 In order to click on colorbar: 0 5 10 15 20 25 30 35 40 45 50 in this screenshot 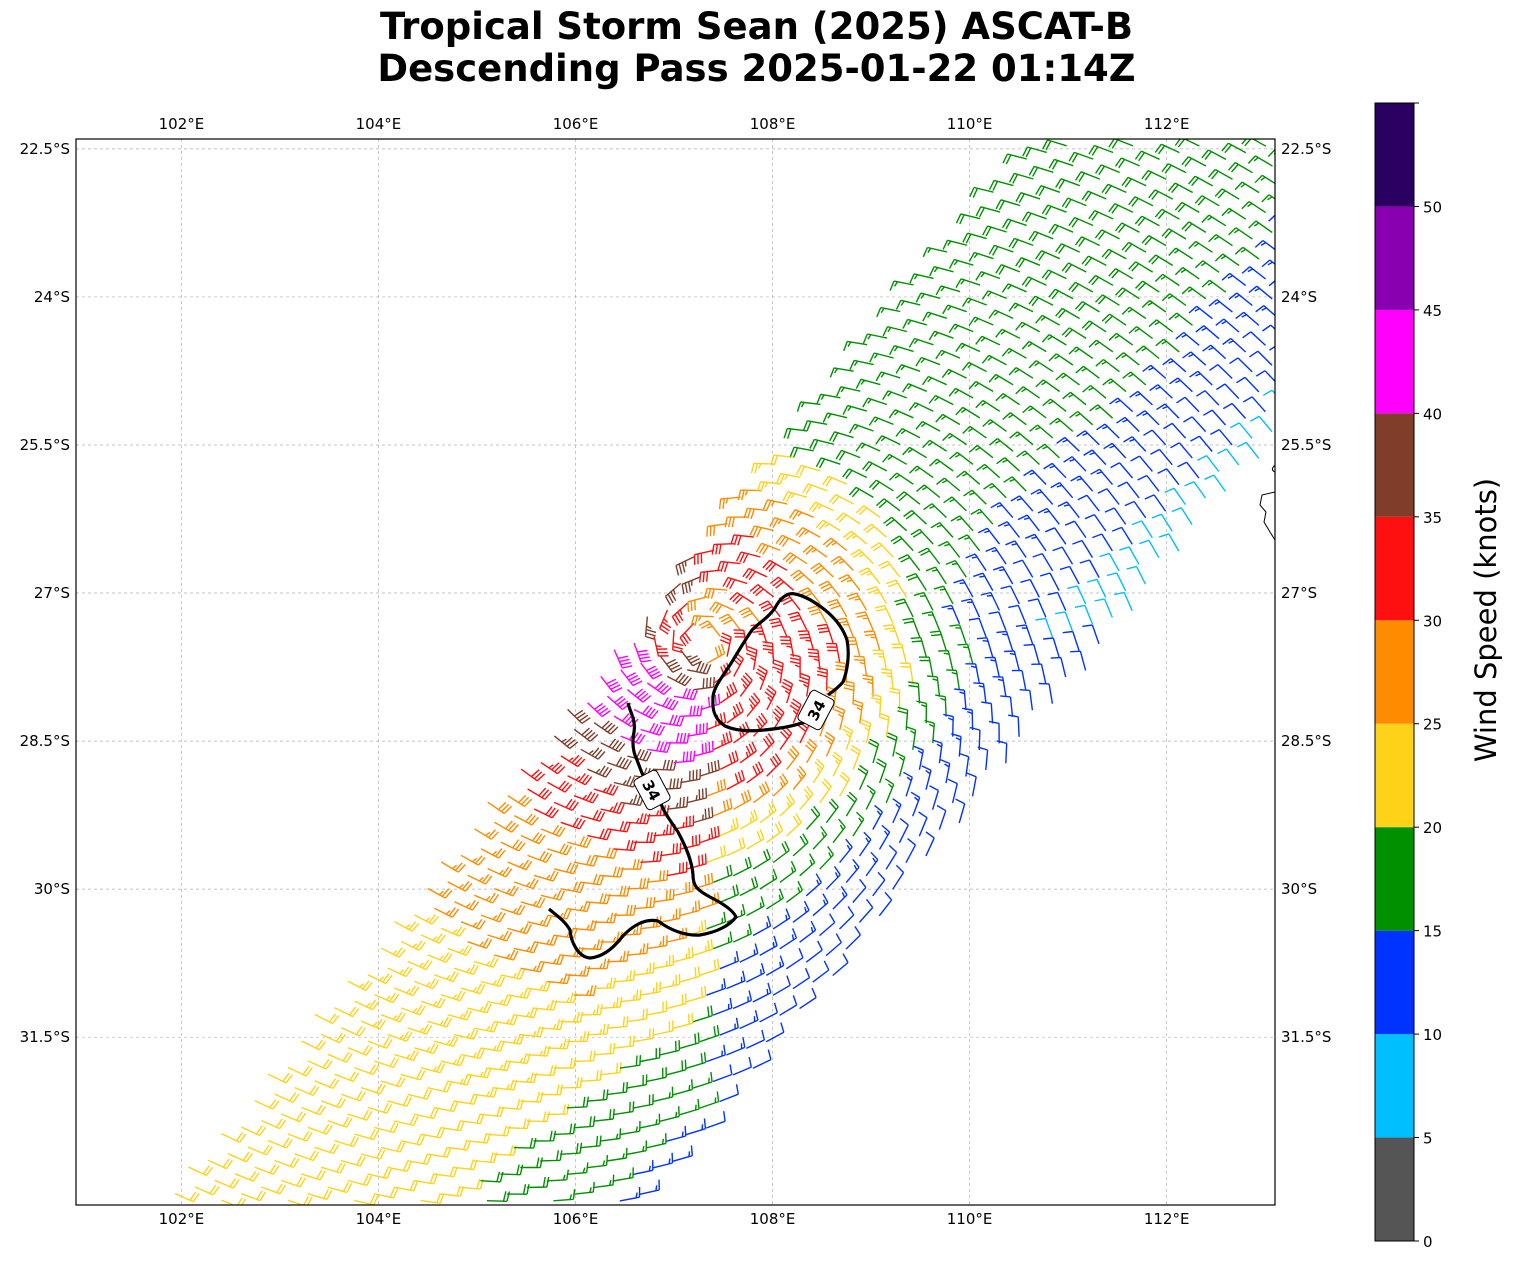, I will do `click(1408, 676)`.